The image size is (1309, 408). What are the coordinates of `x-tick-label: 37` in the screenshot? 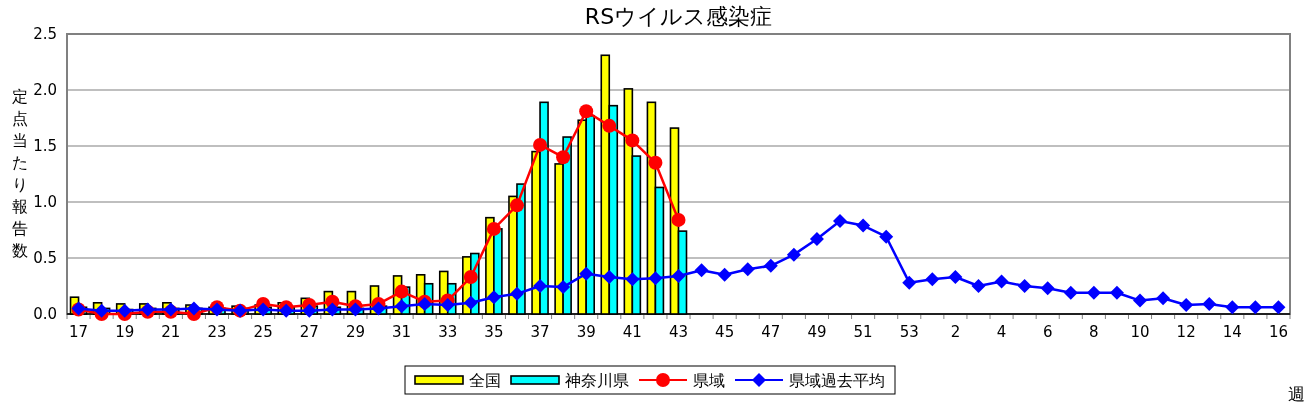 It's located at (540, 332).